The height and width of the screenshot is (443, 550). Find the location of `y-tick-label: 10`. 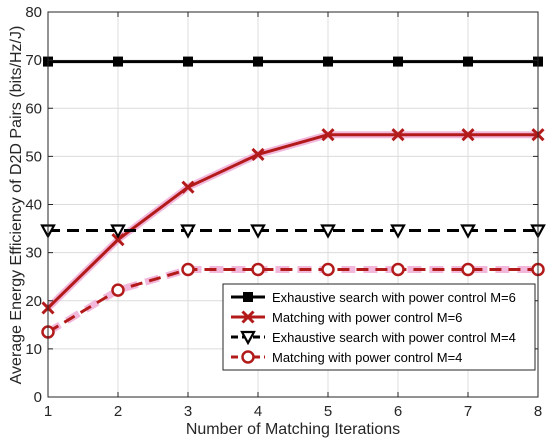

y-tick-label: 10 is located at coordinates (33, 349).